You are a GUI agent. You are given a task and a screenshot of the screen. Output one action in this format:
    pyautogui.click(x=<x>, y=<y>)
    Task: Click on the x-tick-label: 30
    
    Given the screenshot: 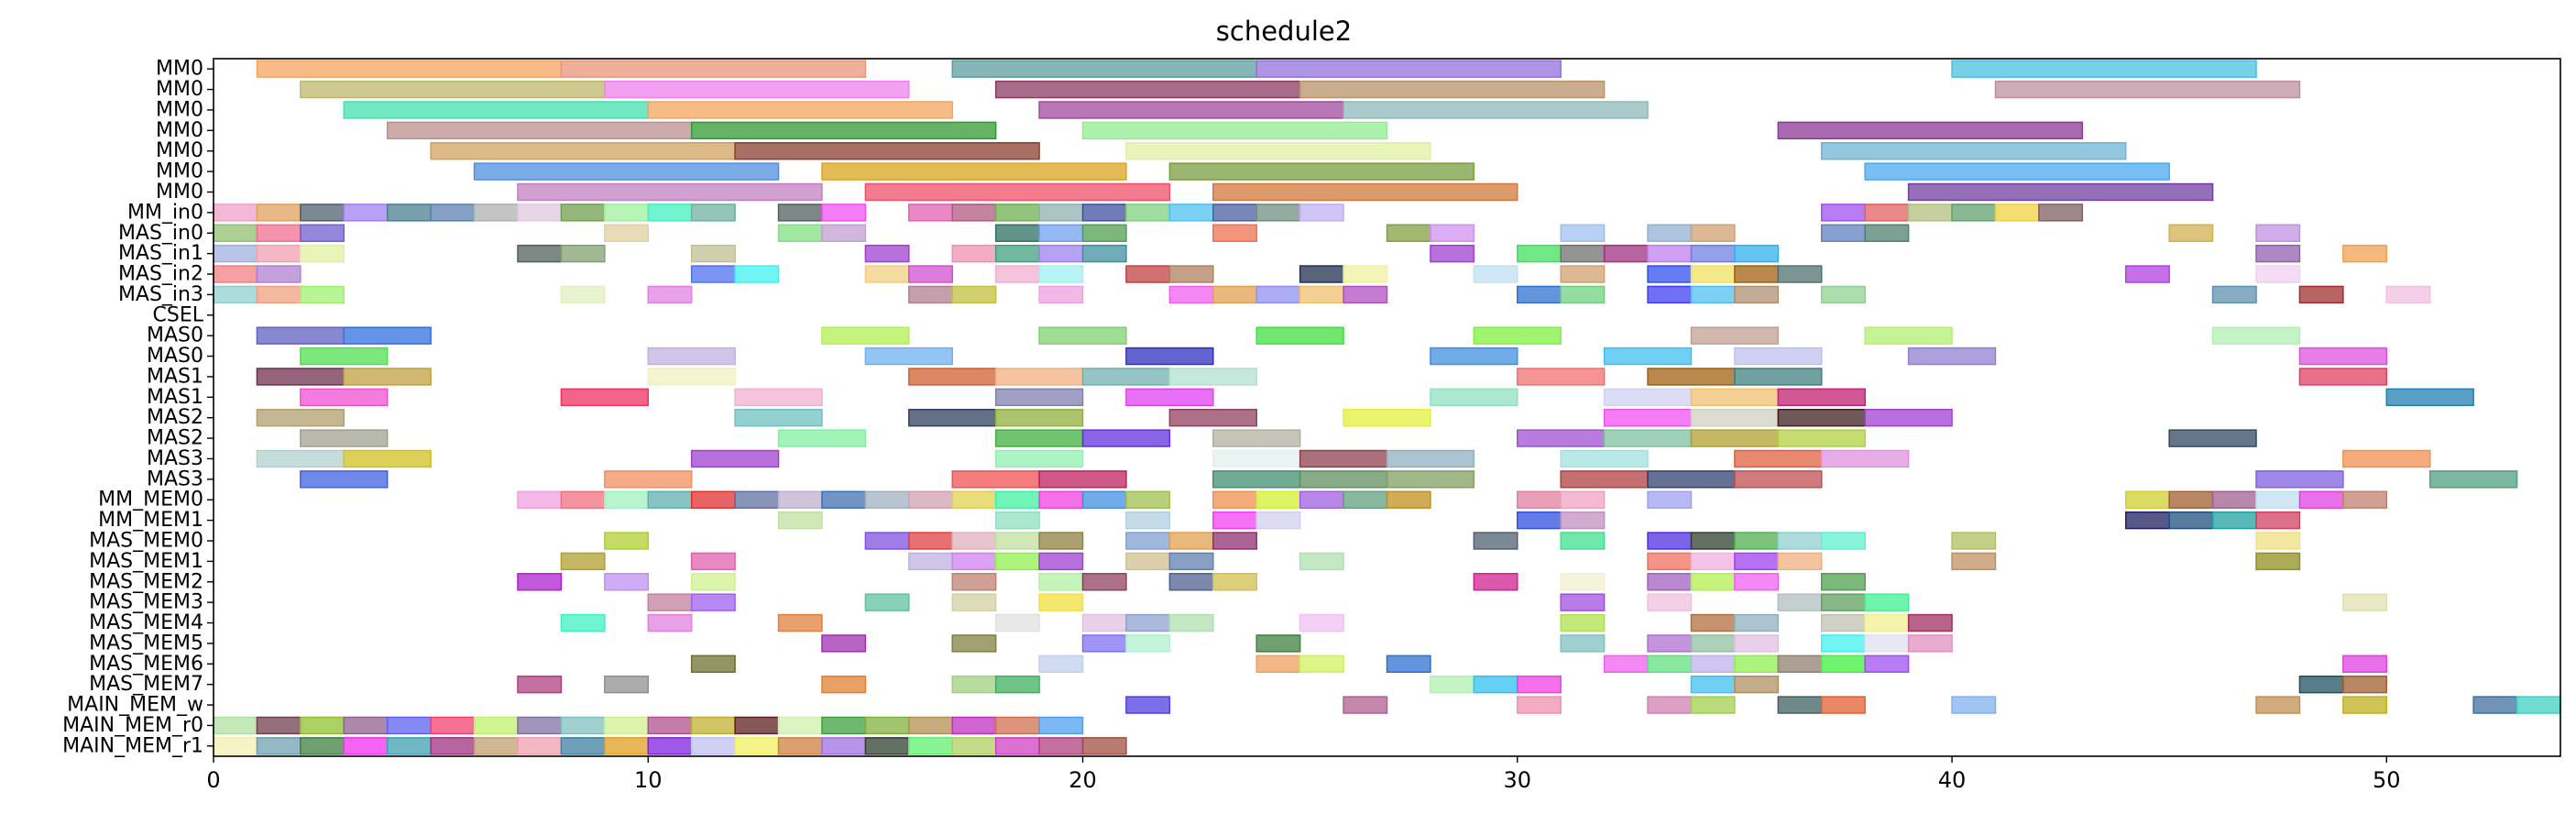 What is the action you would take?
    pyautogui.click(x=1518, y=780)
    